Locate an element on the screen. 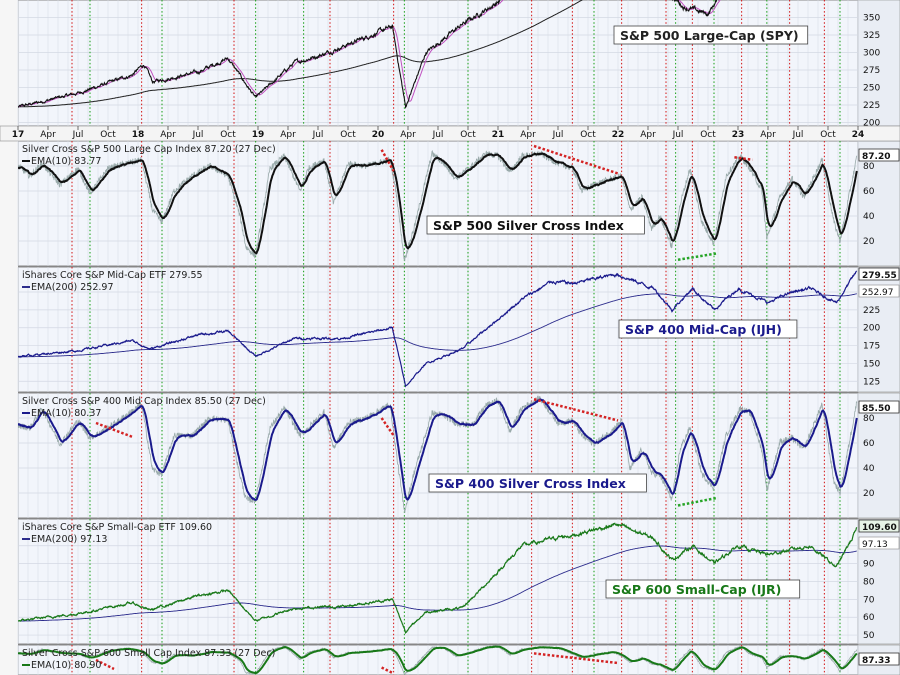  panel-4-annotation: S&P 400 Silver Cross Index is located at coordinates (530, 483).